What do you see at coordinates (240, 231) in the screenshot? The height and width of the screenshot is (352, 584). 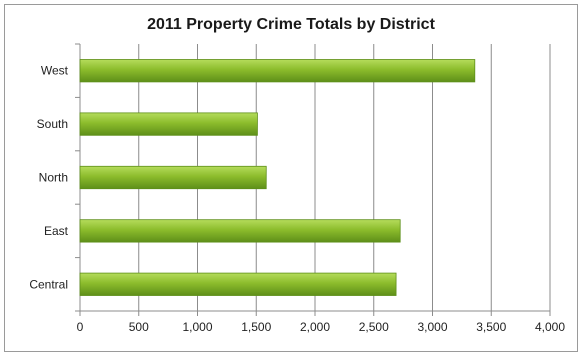 I see `bar-east` at bounding box center [240, 231].